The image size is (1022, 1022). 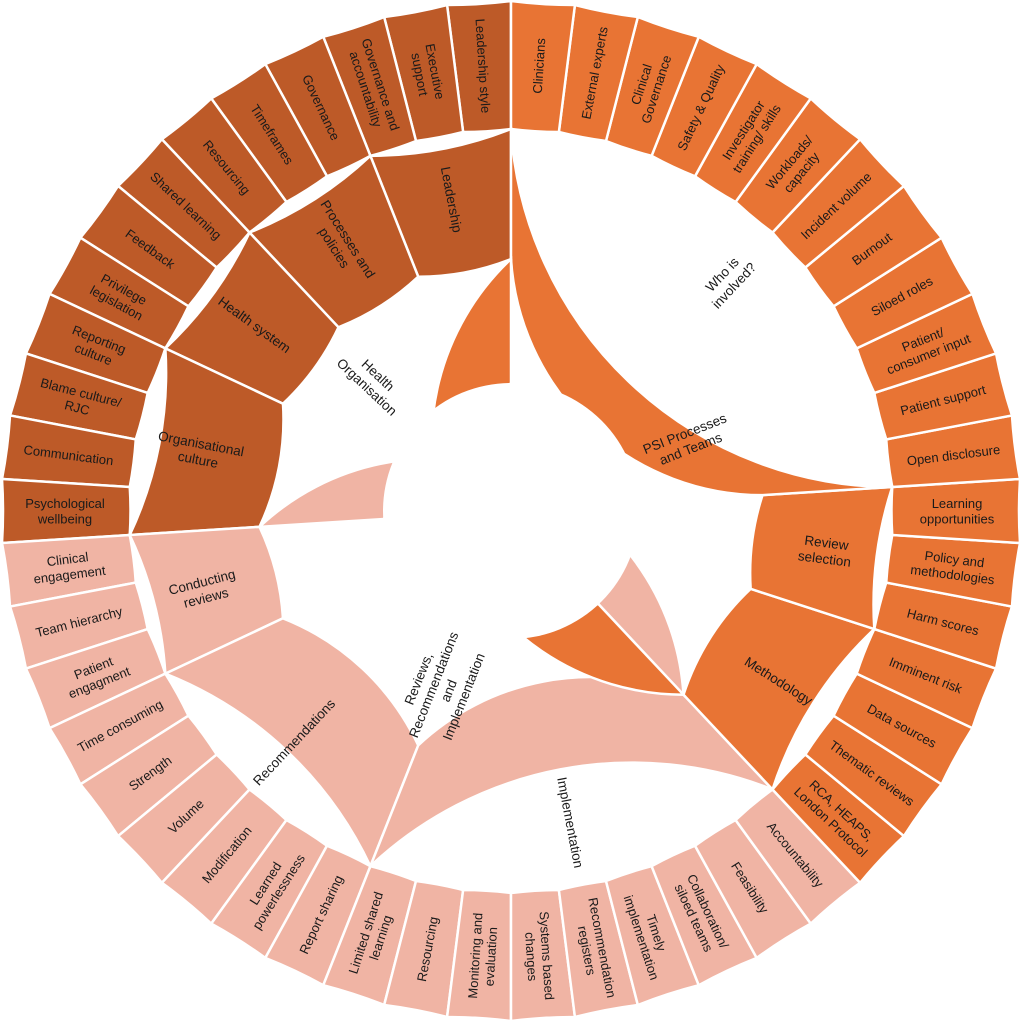 I want to click on leaf-investigator-training-skills, so click(x=753, y=133).